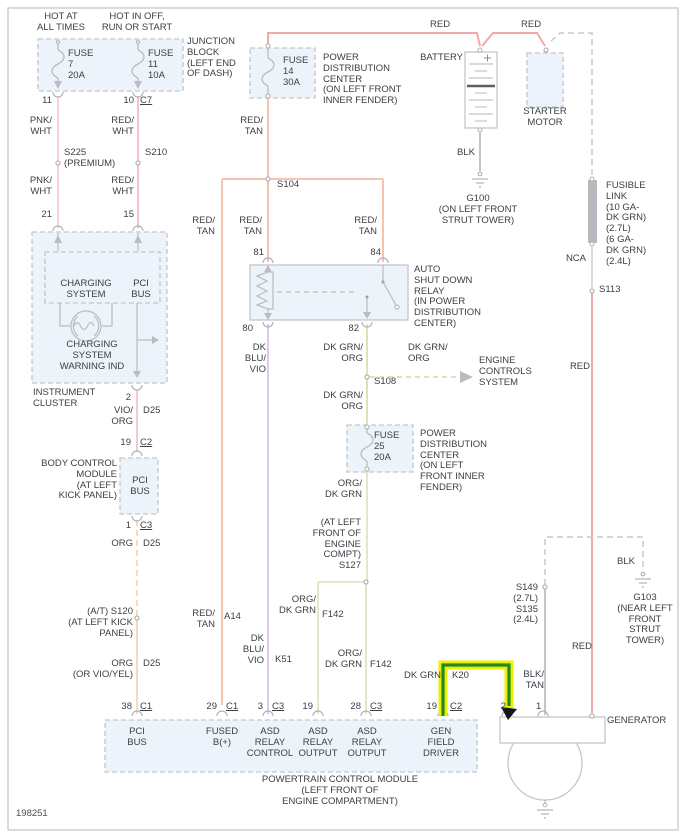 The height and width of the screenshot is (839, 686). Describe the element at coordinates (128, 397) in the screenshot. I see `cluster-pin-2: 2` at that location.